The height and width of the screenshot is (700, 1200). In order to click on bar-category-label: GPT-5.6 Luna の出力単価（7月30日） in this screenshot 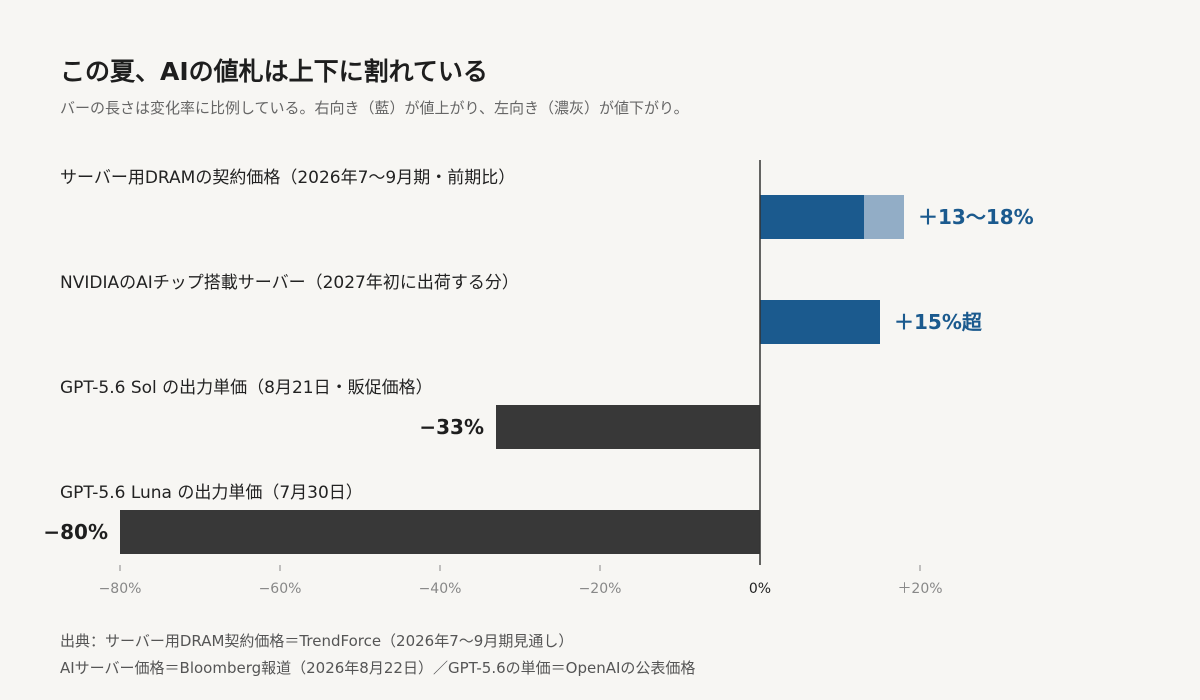, I will do `click(211, 493)`.